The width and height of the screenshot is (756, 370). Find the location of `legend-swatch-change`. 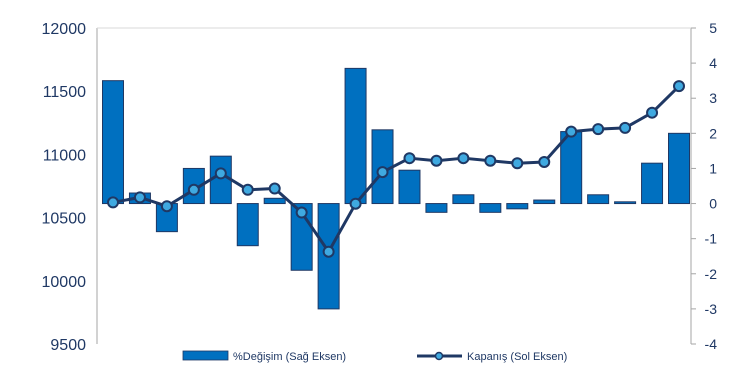

legend-swatch-change is located at coordinates (205, 355).